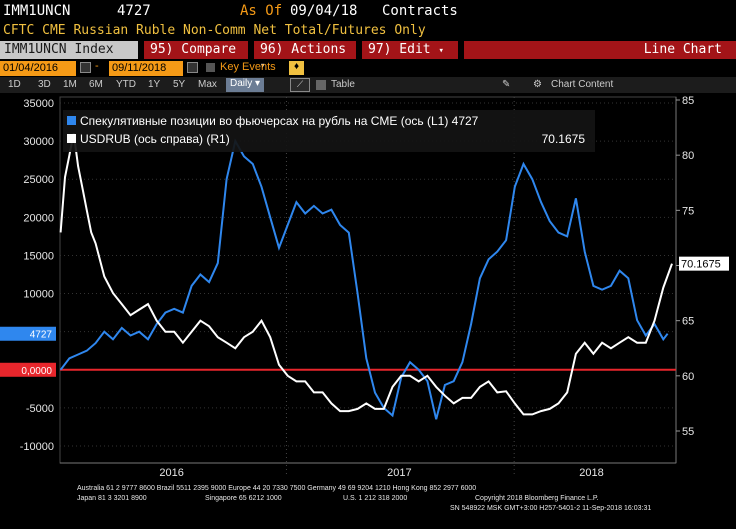  What do you see at coordinates (38, 295) in the screenshot?
I see `left-tick-label: 10000` at bounding box center [38, 295].